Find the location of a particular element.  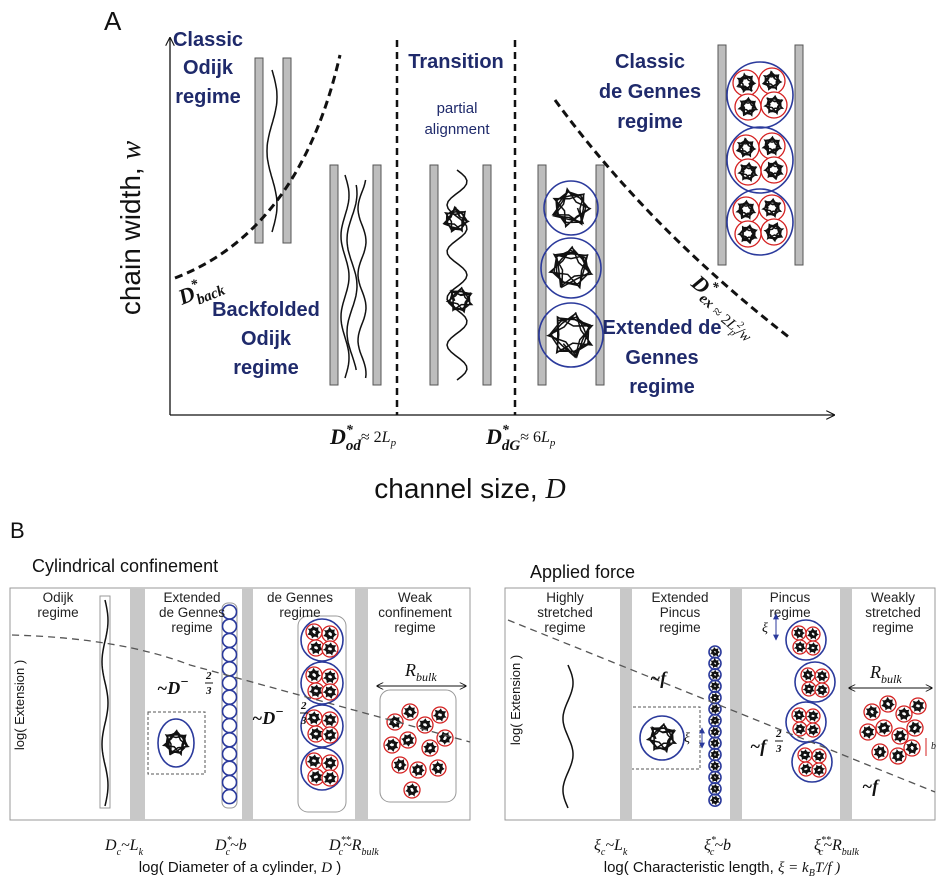

sub: od is located at coordinates (354, 446).